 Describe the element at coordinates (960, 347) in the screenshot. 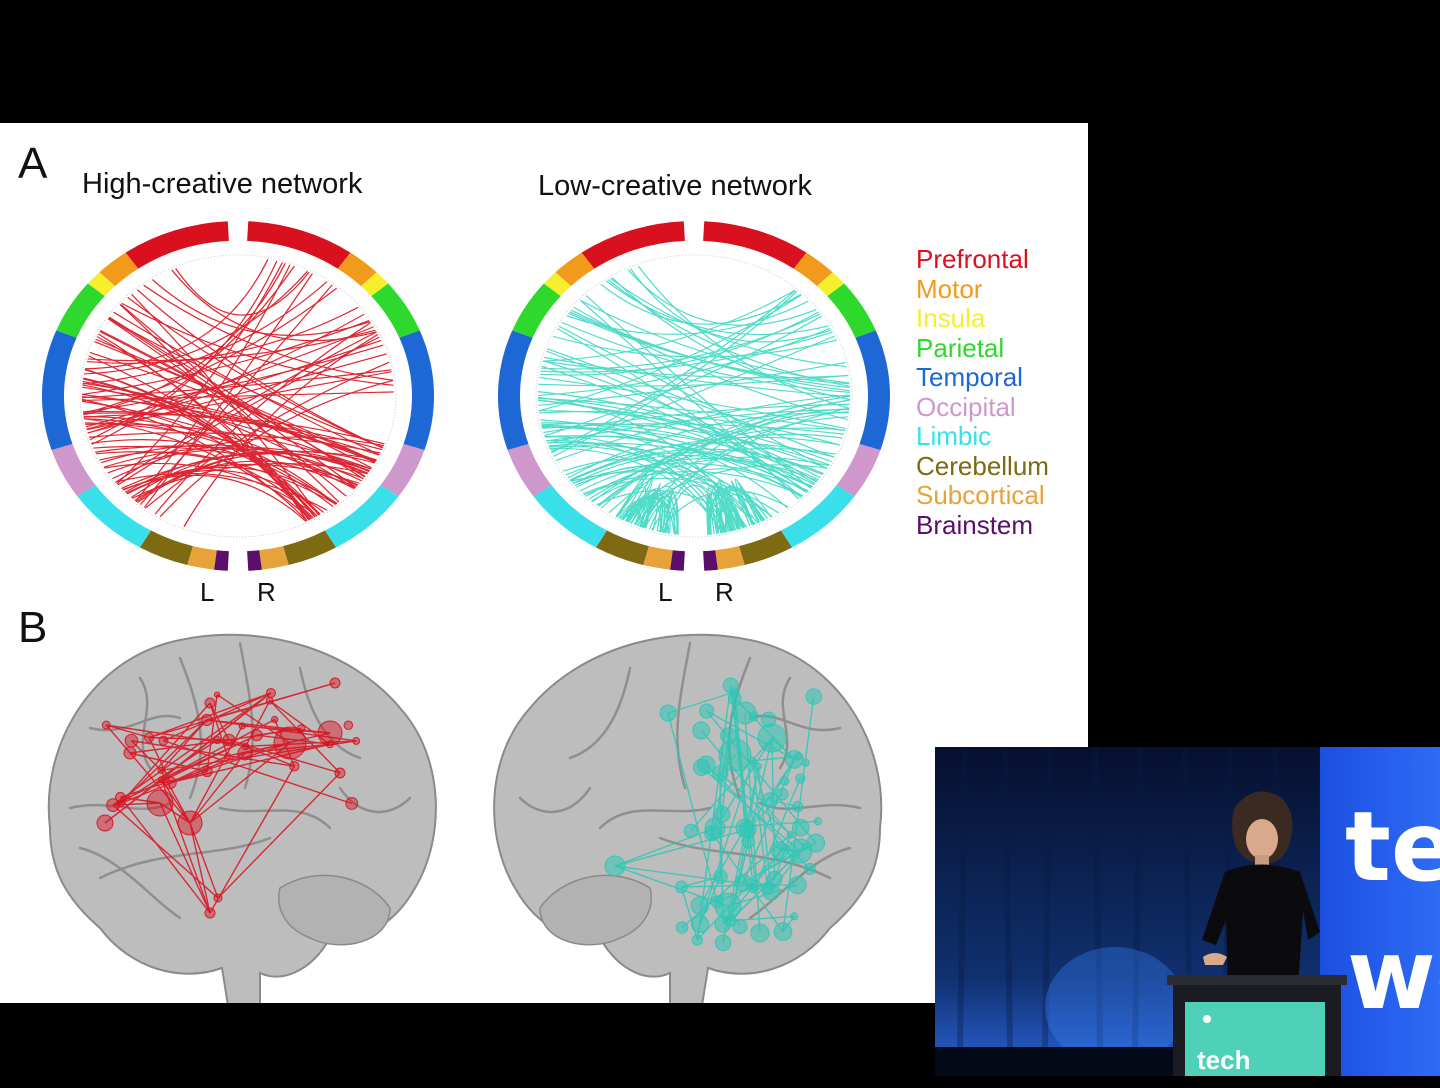

I see `legend-parietal: Parietal` at that location.